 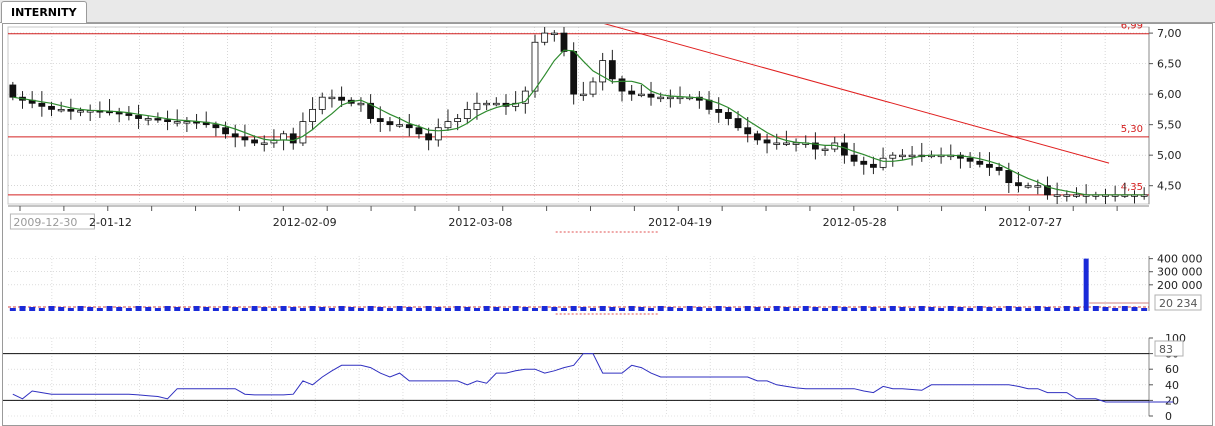 What do you see at coordinates (1172, 400) in the screenshot?
I see `osc-y-tick-label: 20` at bounding box center [1172, 400].